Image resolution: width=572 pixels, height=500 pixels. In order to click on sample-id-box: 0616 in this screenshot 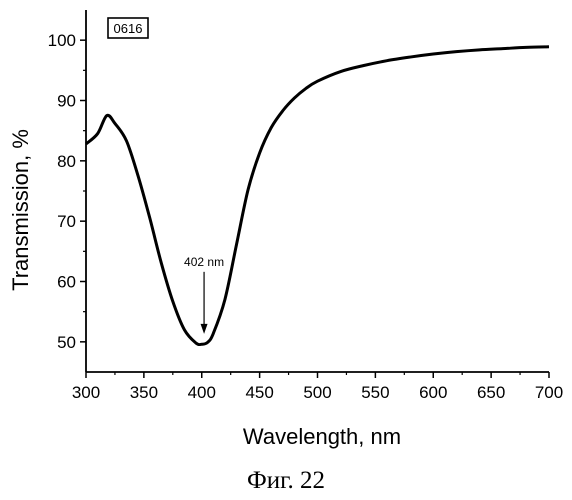, I will do `click(128, 28)`.